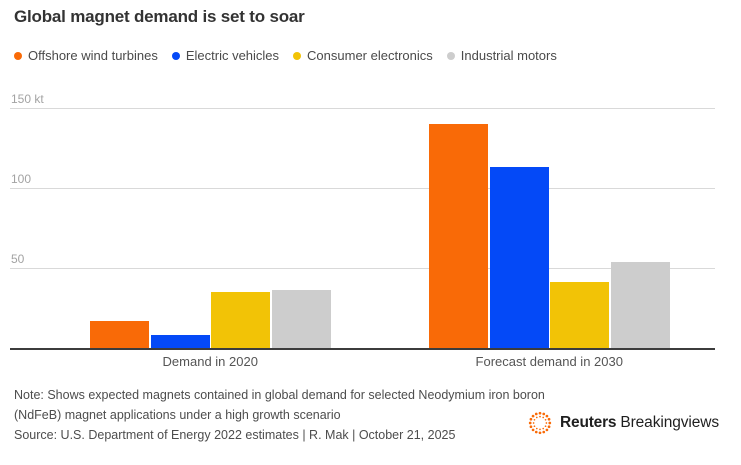 The height and width of the screenshot is (465, 741). What do you see at coordinates (370, 55) in the screenshot?
I see `legend-label: Consumer electronics` at bounding box center [370, 55].